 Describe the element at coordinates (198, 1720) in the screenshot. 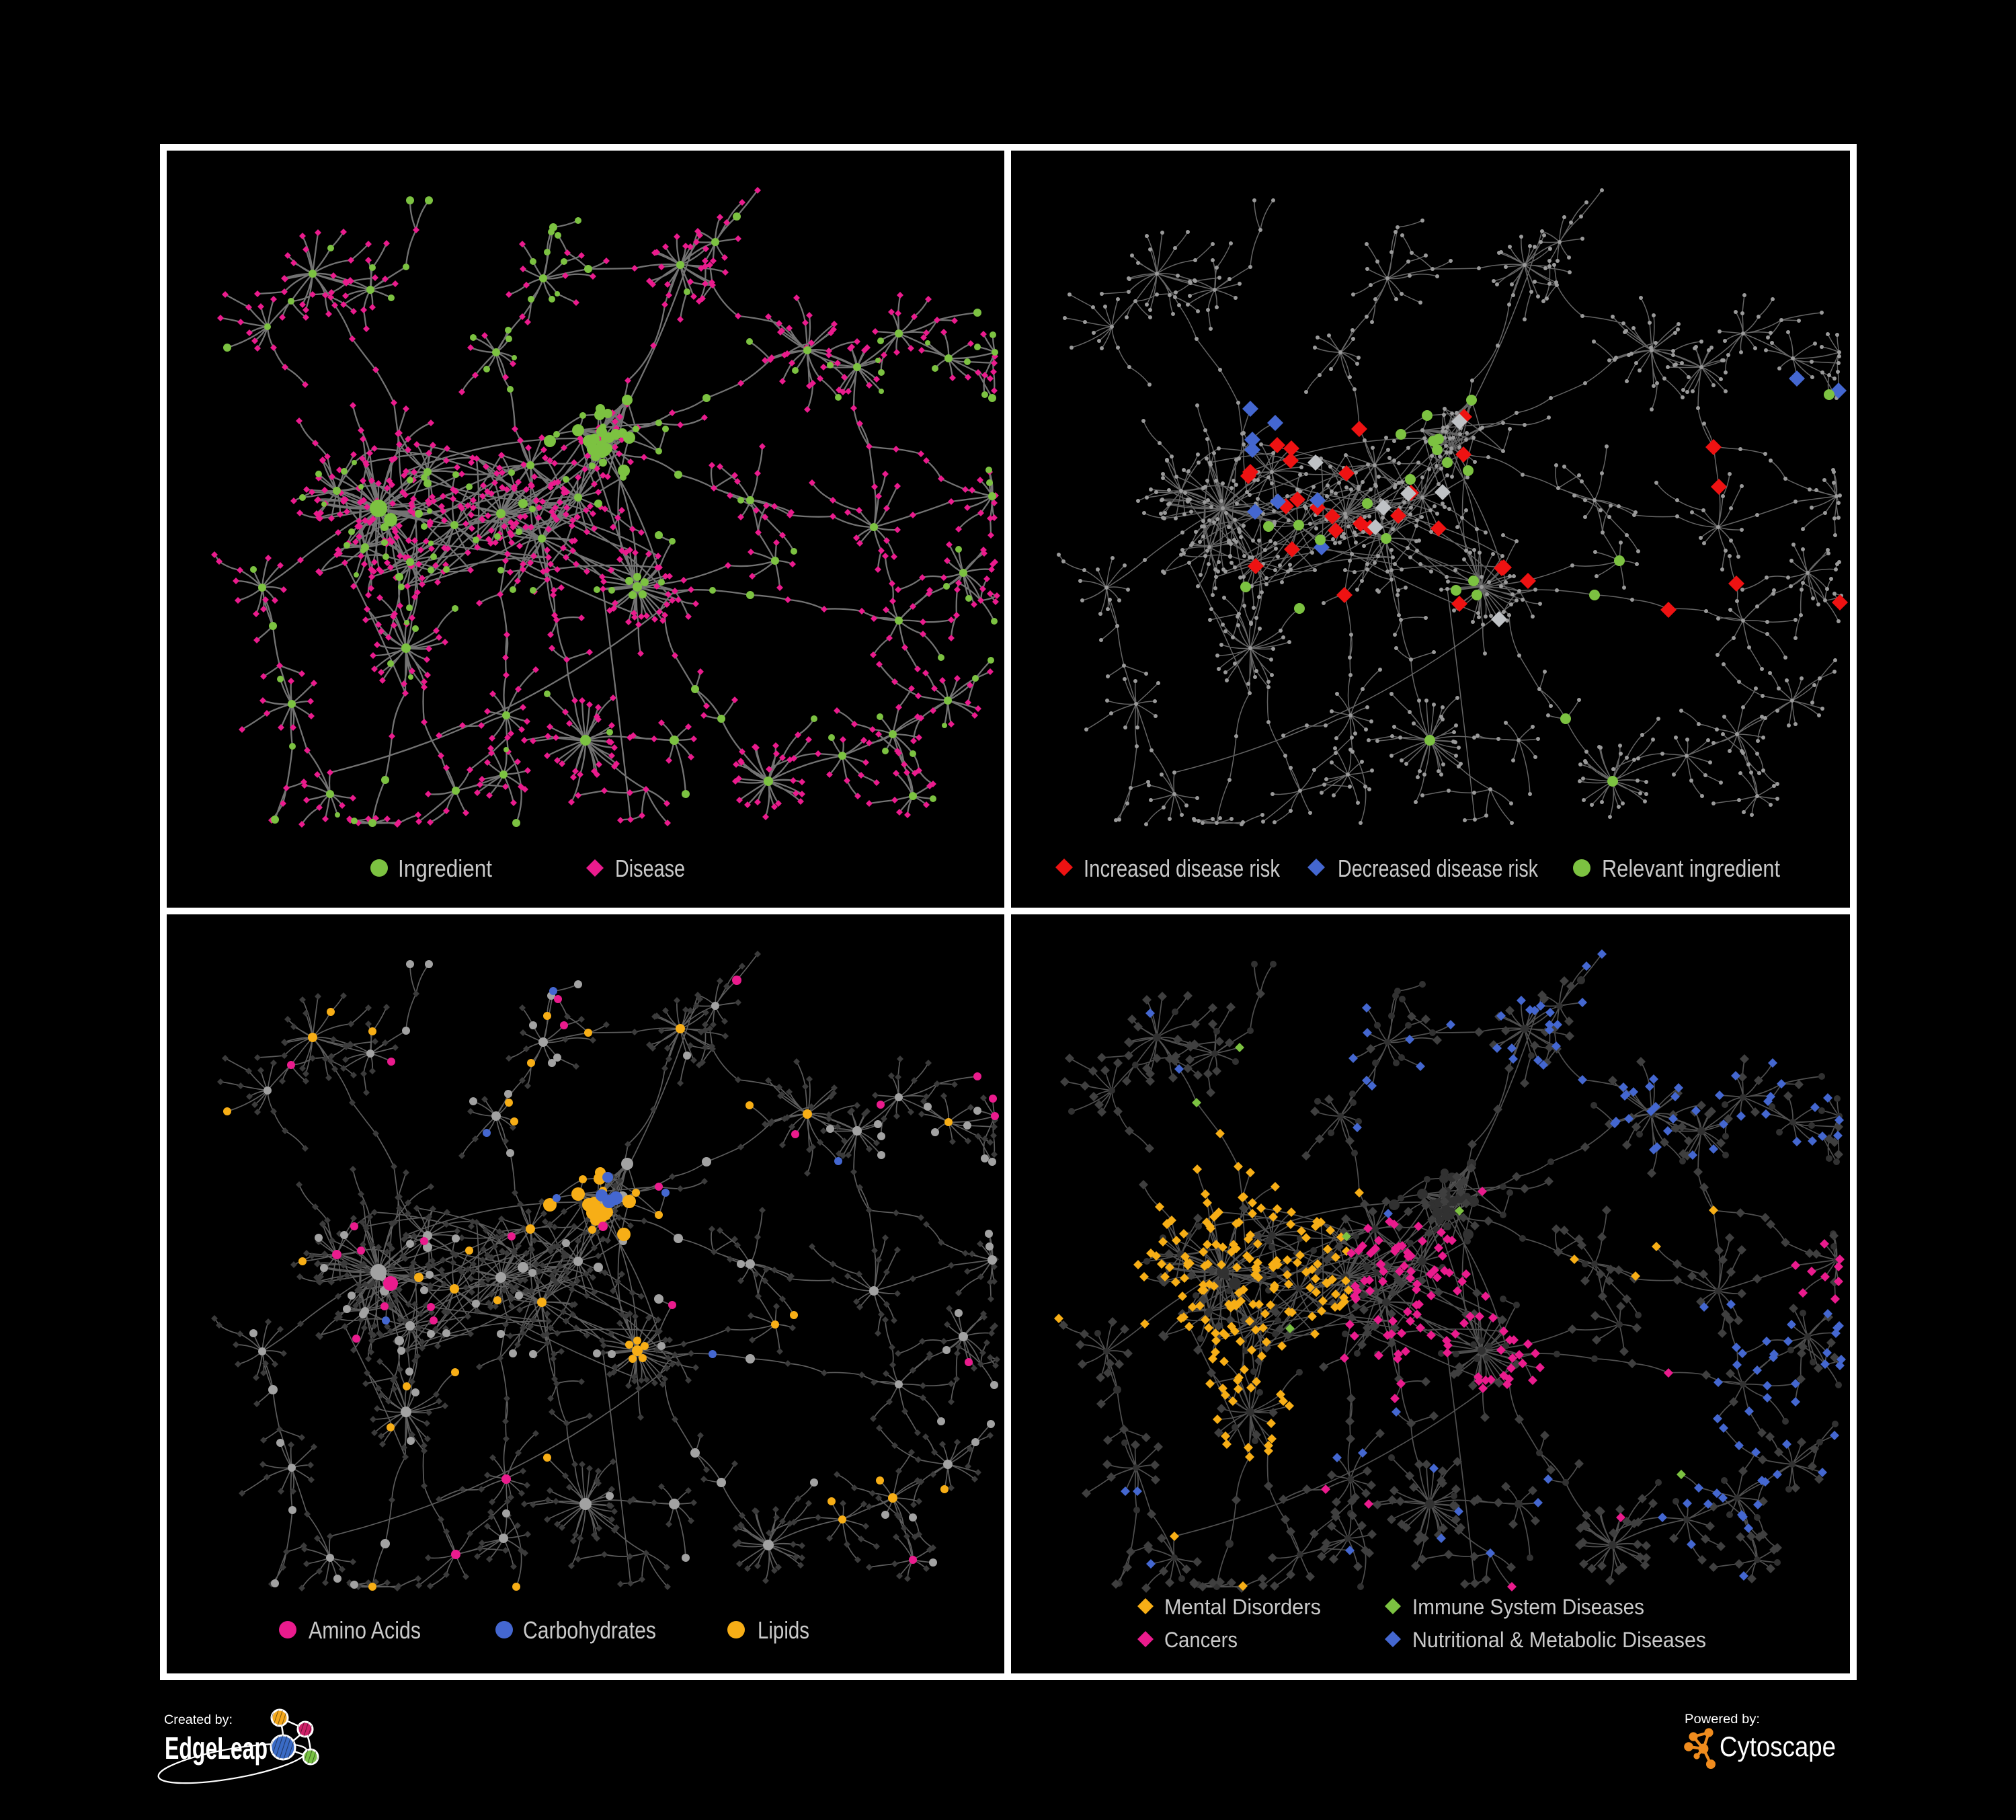

I see `svg-text: Created by:` at that location.